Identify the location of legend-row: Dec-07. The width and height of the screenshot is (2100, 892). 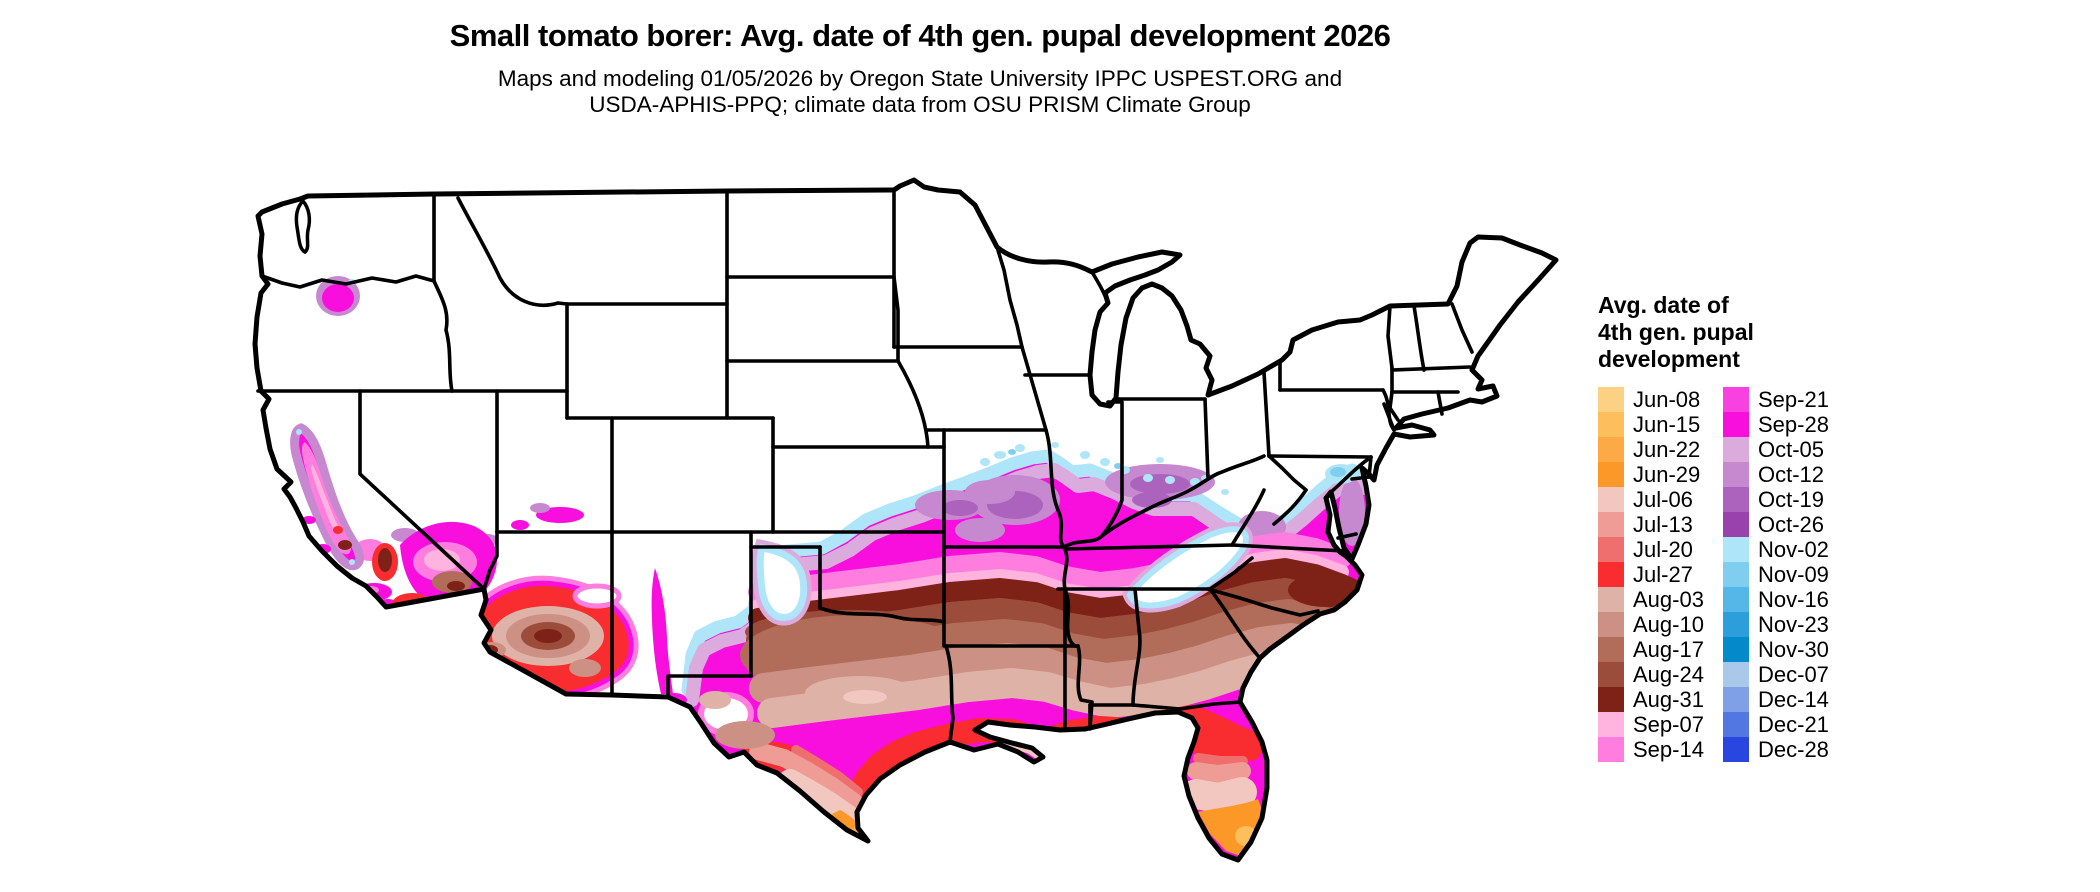
(1776, 674).